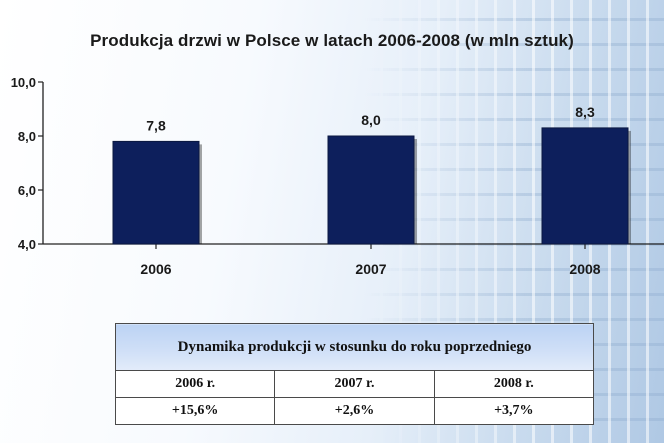 This screenshot has height=443, width=664. What do you see at coordinates (371, 120) in the screenshot?
I see `data-label-2007: 8,0` at bounding box center [371, 120].